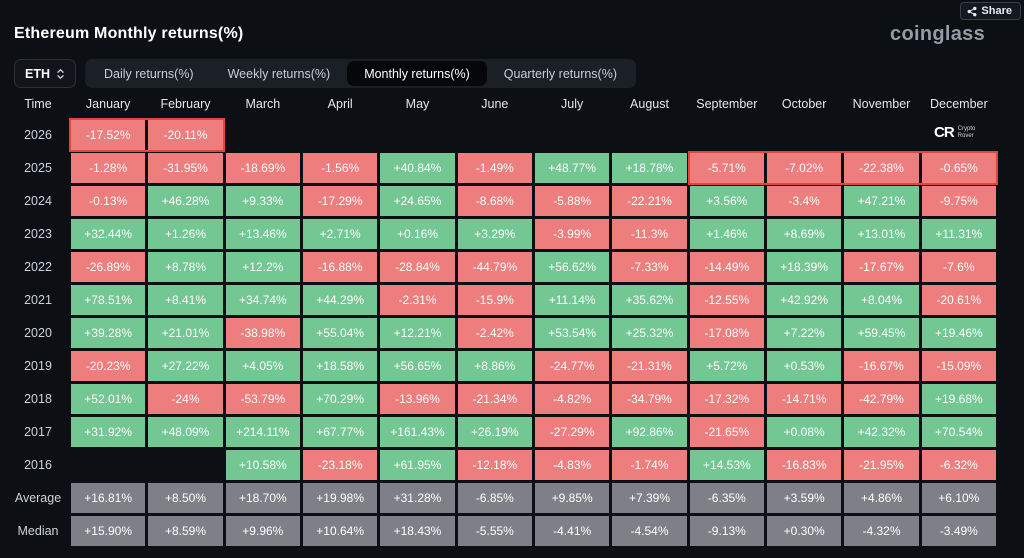 The height and width of the screenshot is (558, 1024). Describe the element at coordinates (38, 399) in the screenshot. I see `row-label: 2018` at that location.